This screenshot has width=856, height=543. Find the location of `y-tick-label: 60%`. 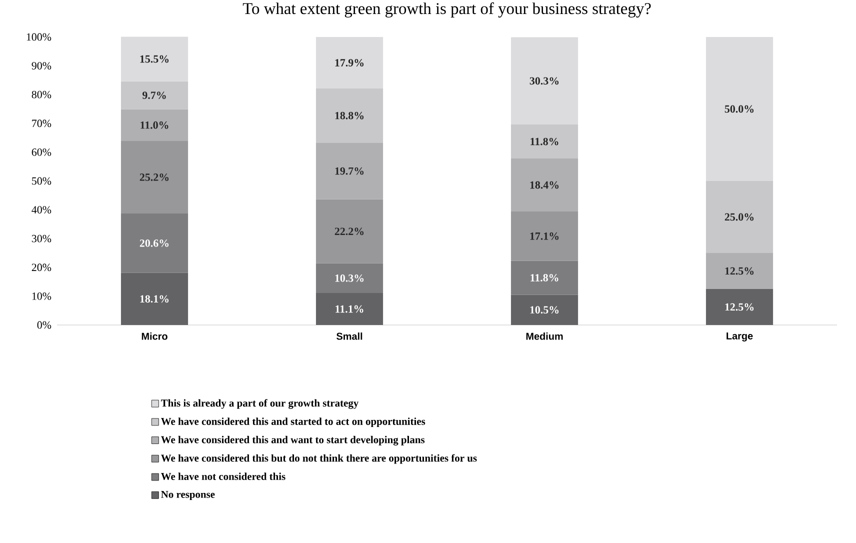

y-tick-label: 60% is located at coordinates (42, 152).